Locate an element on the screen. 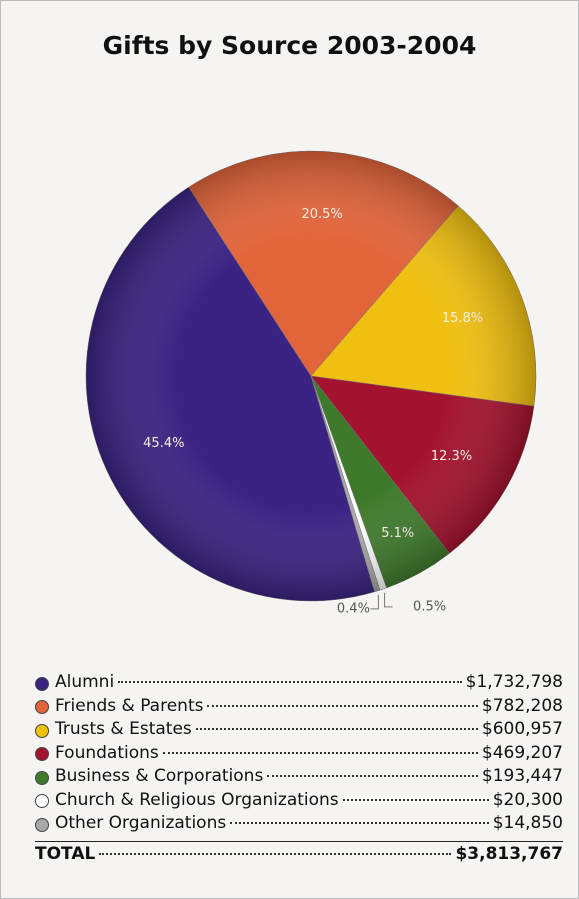 The image size is (579, 899). legend-amount: $1,732,798 is located at coordinates (514, 682).